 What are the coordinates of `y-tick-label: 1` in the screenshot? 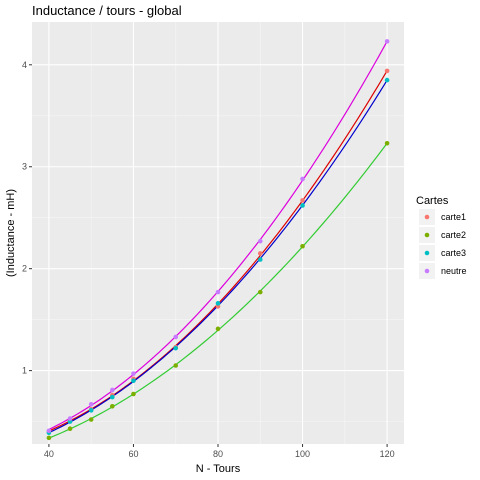 It's located at (24, 371).